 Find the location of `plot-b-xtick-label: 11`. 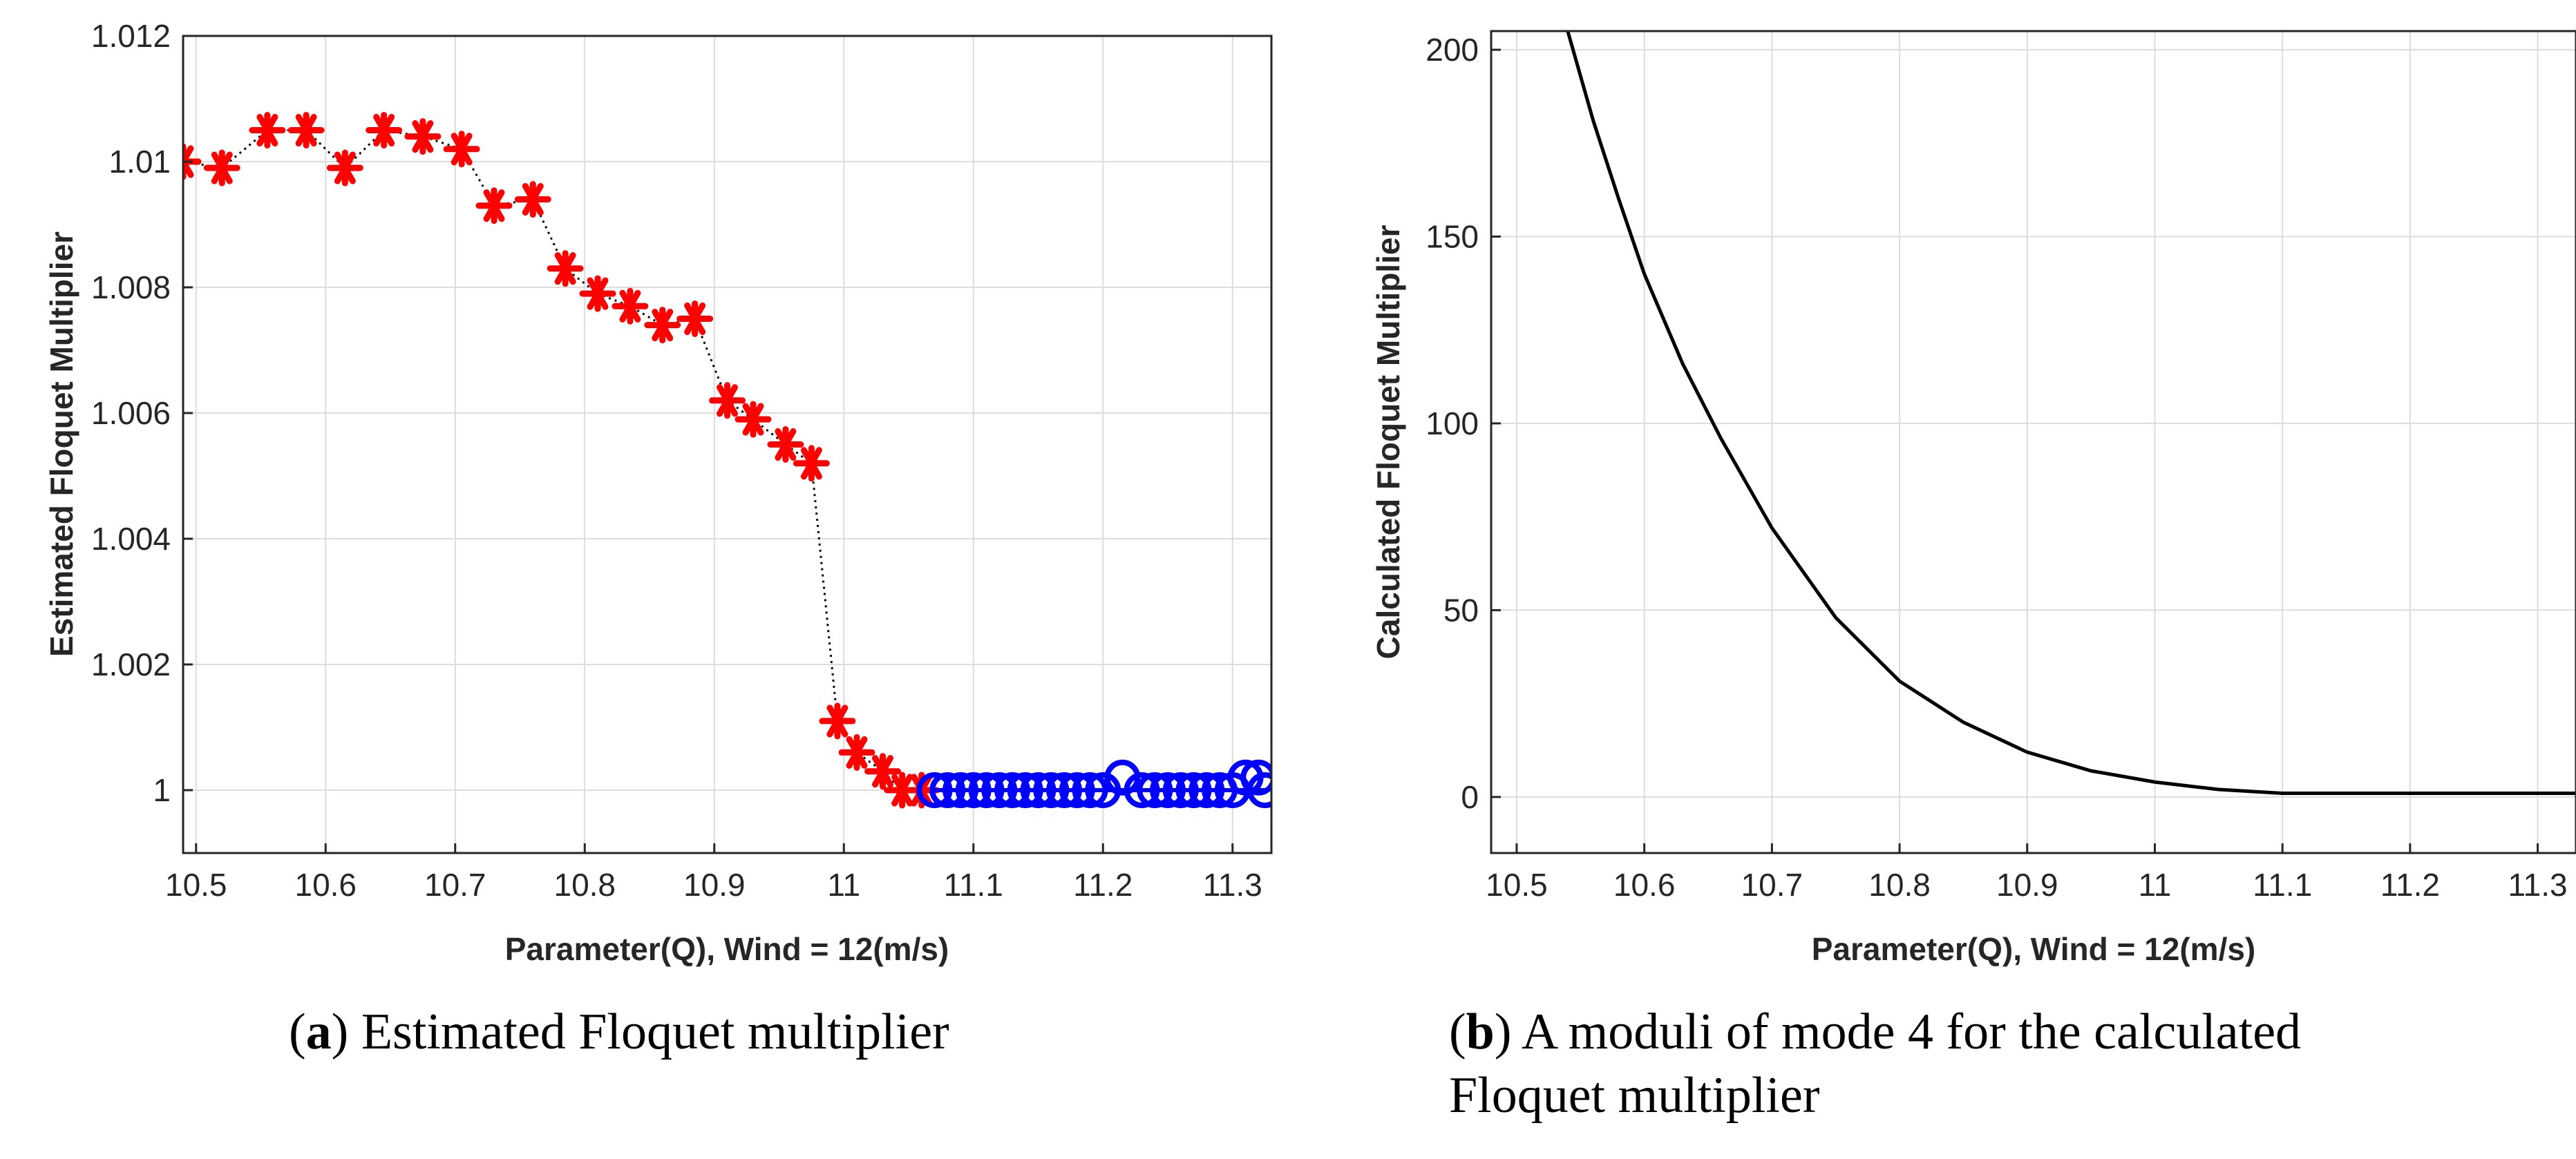

plot-b-xtick-label: 11 is located at coordinates (2155, 885).